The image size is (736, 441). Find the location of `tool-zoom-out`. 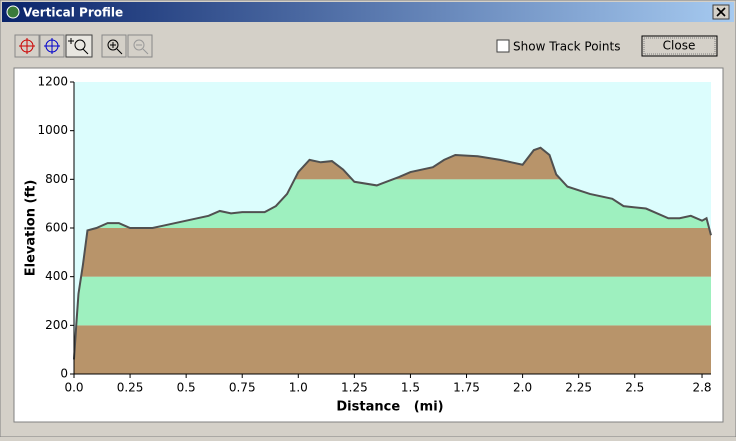

tool-zoom-out is located at coordinates (140, 46).